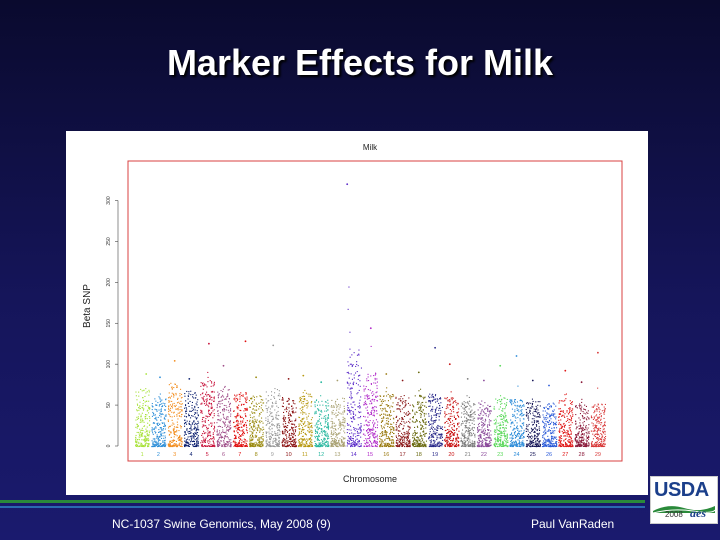 This screenshot has width=720, height=540. I want to click on chromosome-11-points, so click(305, 411).